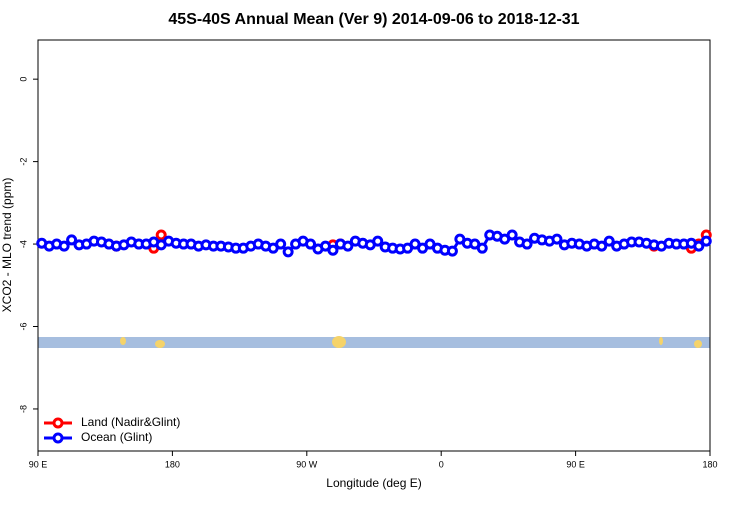 The image size is (750, 505). I want to click on legend-label: Land (Nadir&Glint), so click(130, 422).